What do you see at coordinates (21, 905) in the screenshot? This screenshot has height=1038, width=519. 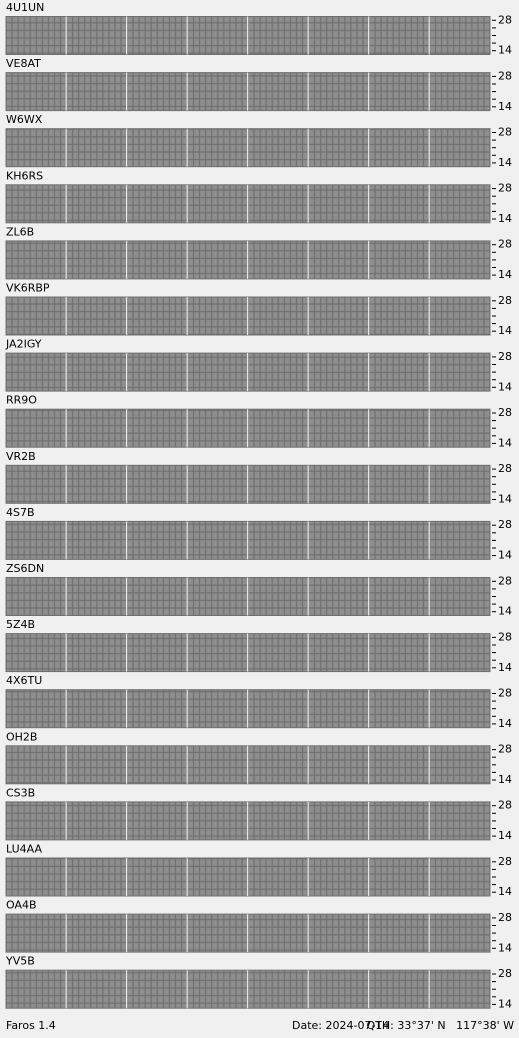 I see `station-name: OA4B` at bounding box center [21, 905].